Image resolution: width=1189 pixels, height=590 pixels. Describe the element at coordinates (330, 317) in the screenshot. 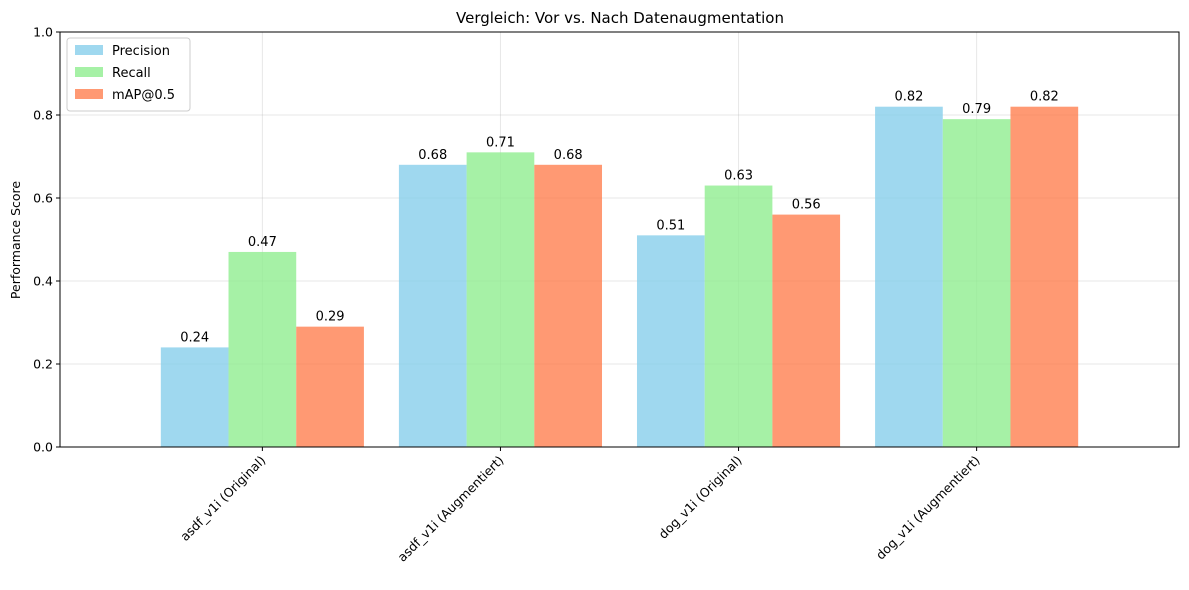

I see `bar-value-label: 0.29` at that location.